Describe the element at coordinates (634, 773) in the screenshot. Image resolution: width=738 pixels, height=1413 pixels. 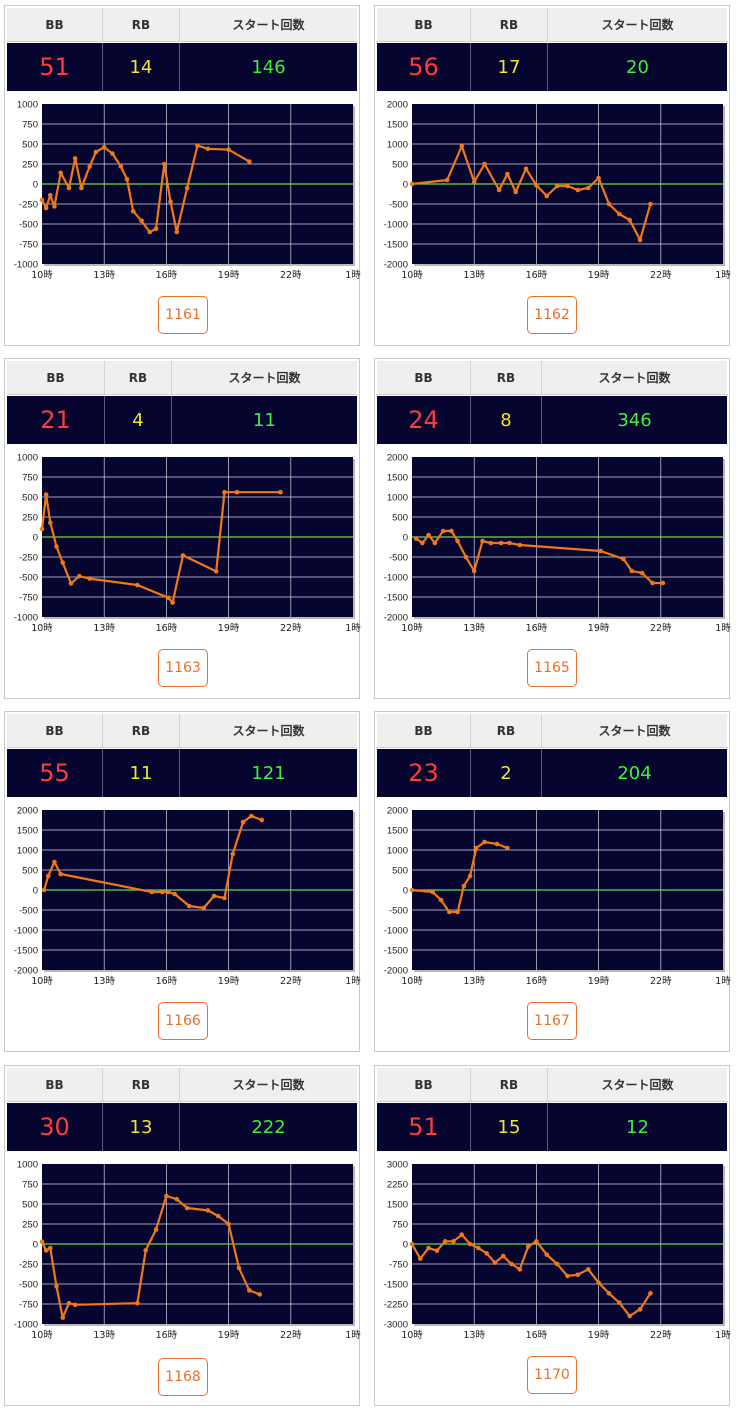
I see `start-count: 204` at that location.